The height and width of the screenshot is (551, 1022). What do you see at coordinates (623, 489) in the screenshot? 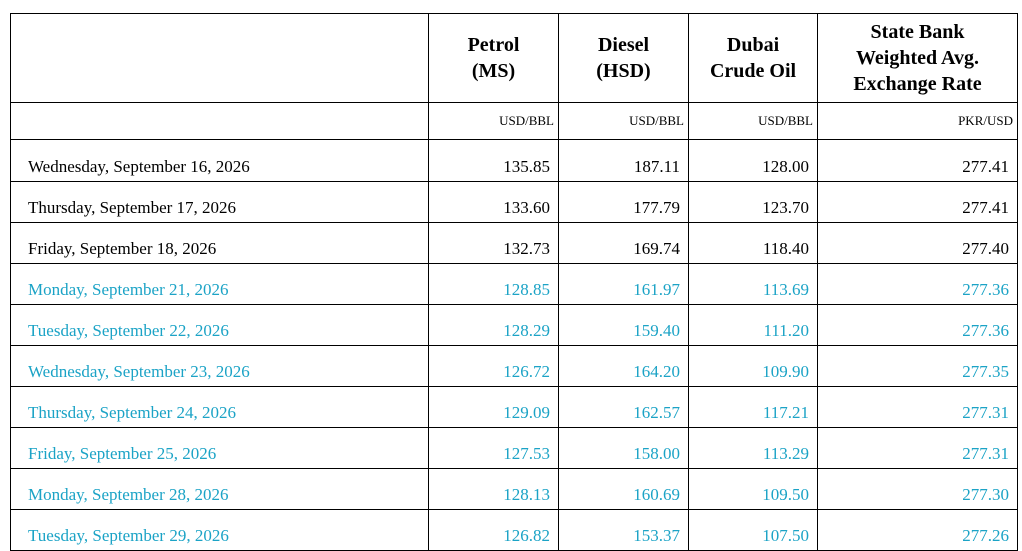
I see `row-diesel: 160.69` at bounding box center [623, 489].